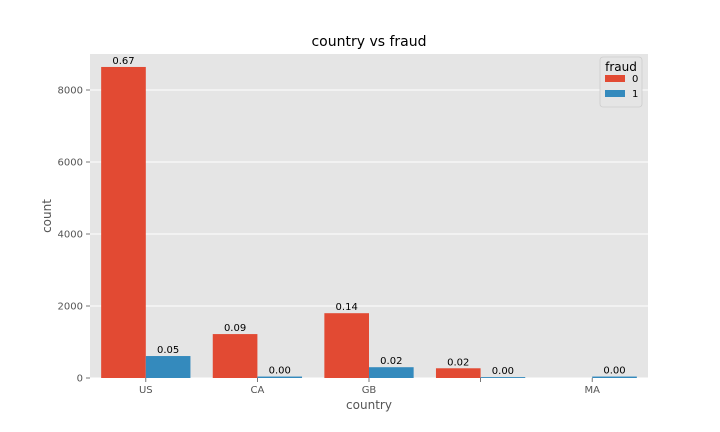  What do you see at coordinates (368, 42) in the screenshot?
I see `chart-title: country vs fraud` at bounding box center [368, 42].